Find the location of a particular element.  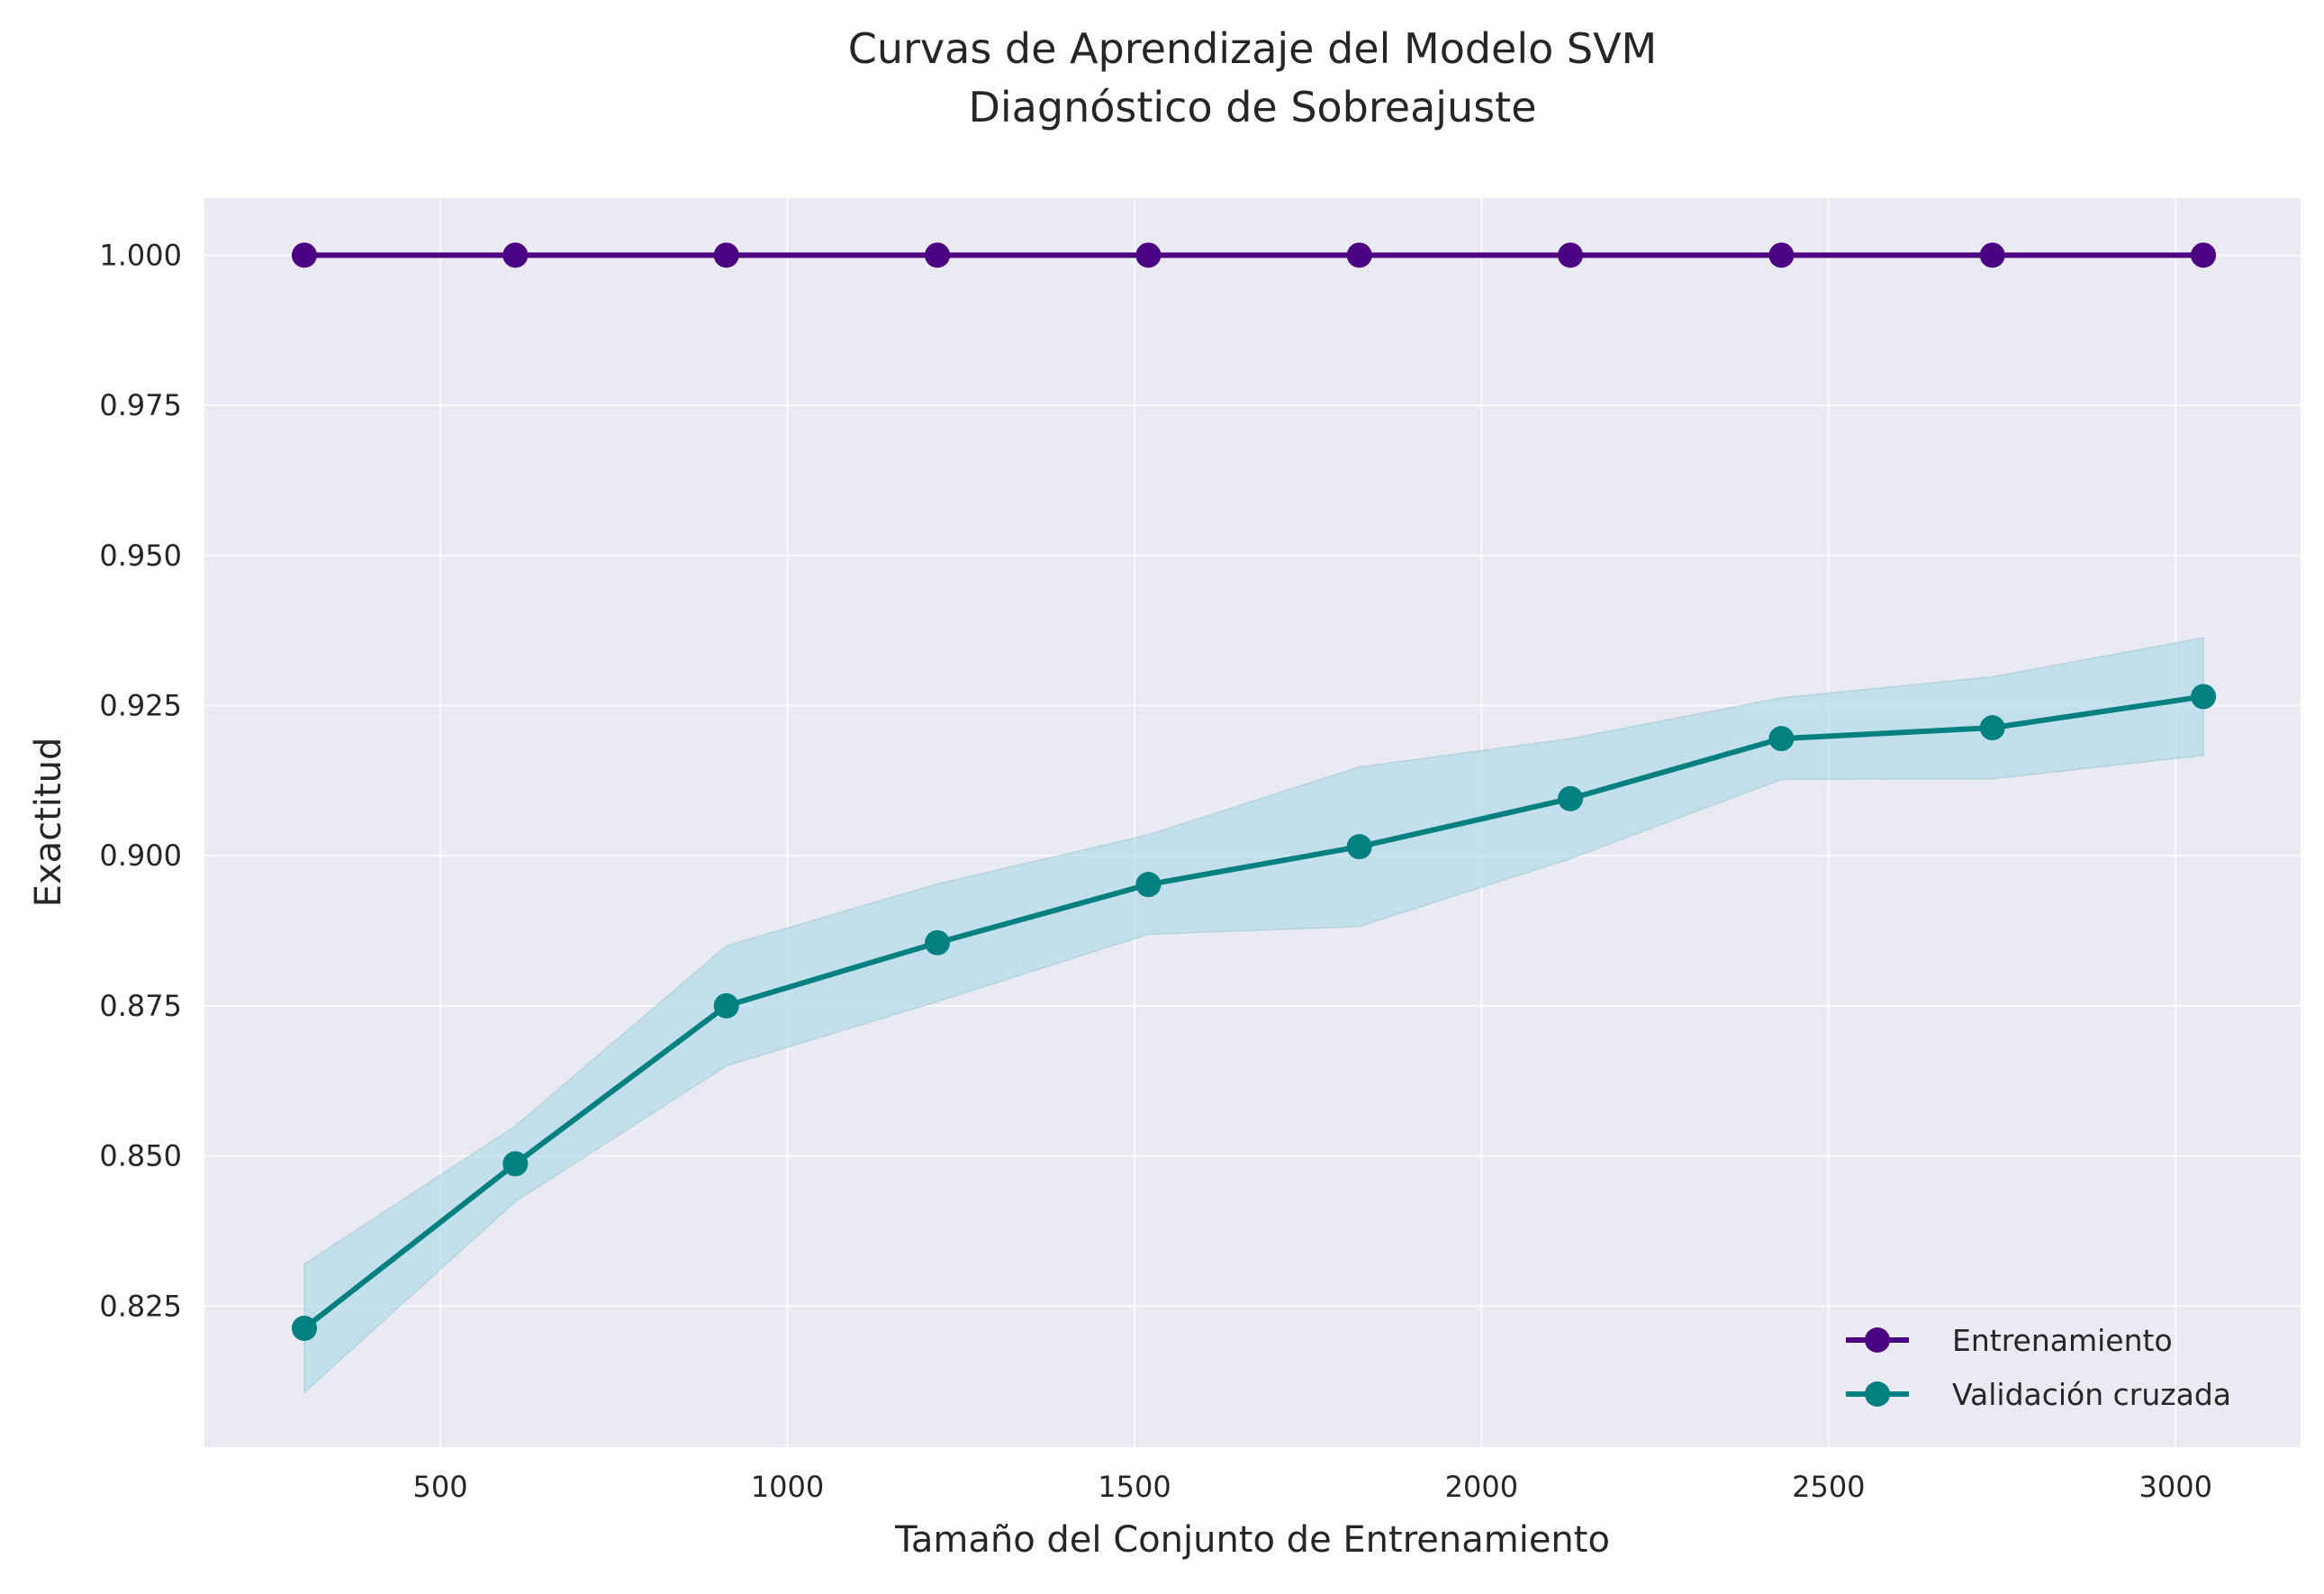

legend: Entrenamiento Validación cruzada is located at coordinates (2038, 1368).